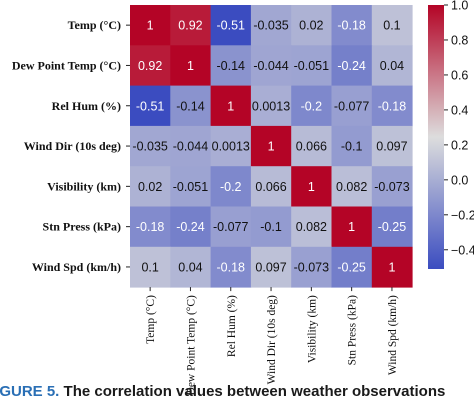  I want to click on heatmap-cell-label: -0.2, so click(312, 106).